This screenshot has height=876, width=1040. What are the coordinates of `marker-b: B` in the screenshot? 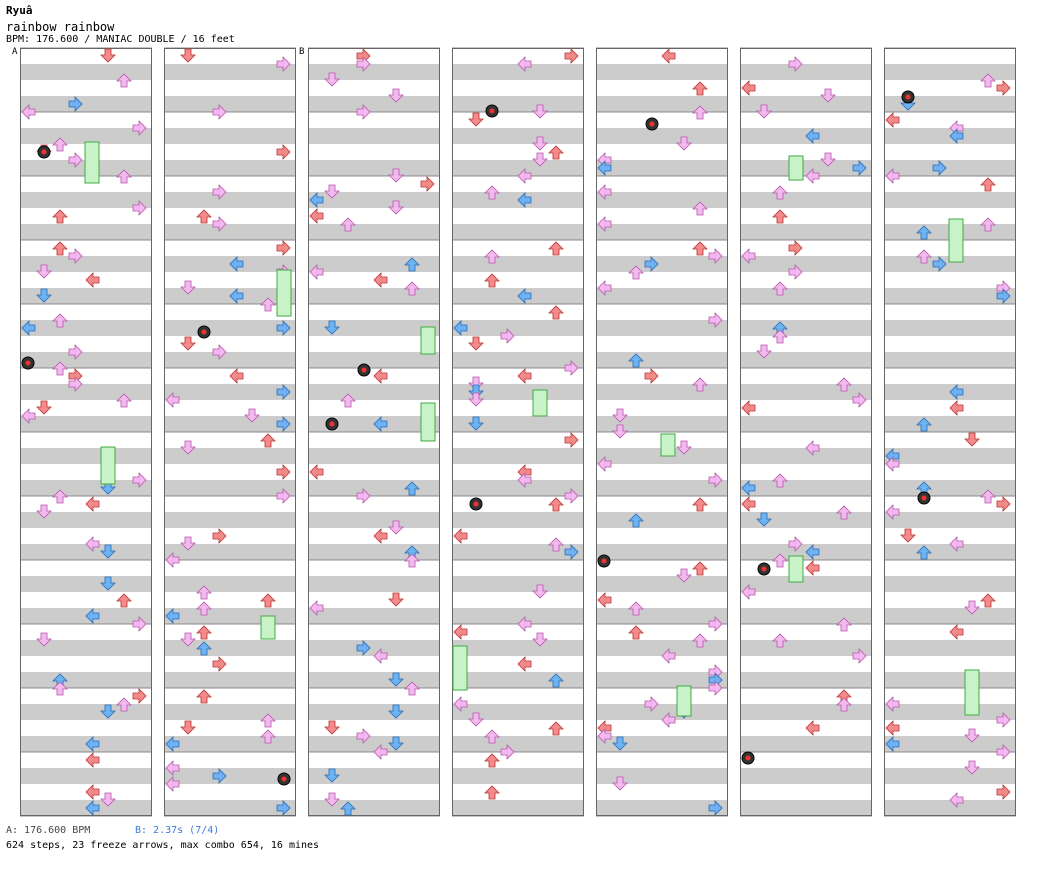 It's located at (302, 52).